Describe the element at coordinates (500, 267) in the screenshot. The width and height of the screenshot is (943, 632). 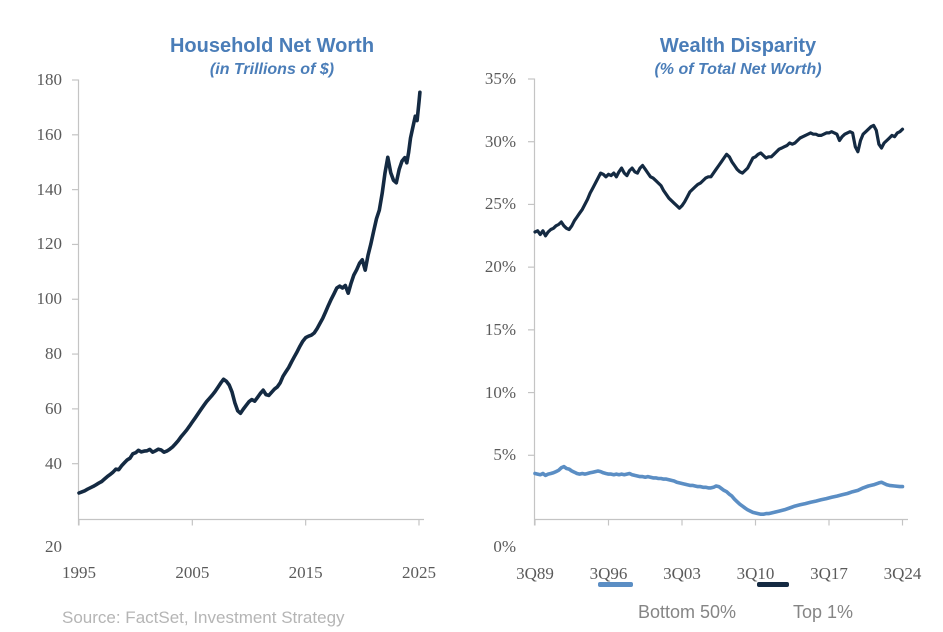
I see `y-tick-label: 20%` at that location.